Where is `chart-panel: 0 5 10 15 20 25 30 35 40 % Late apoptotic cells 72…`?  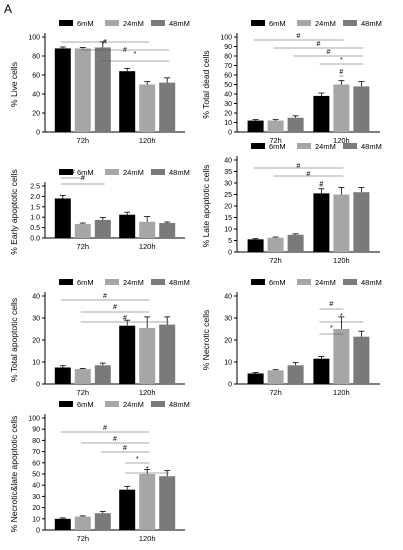 chart-panel: 0 5 10 15 20 25 30 35 40 % Late apoptotic cells 72… is located at coordinates (291, 203).